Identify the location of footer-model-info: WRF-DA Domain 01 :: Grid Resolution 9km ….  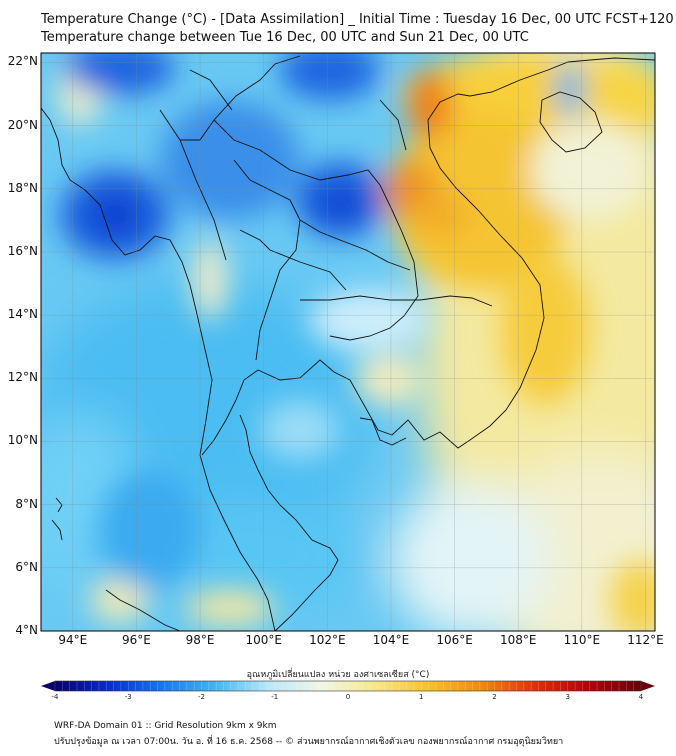
(165, 726).